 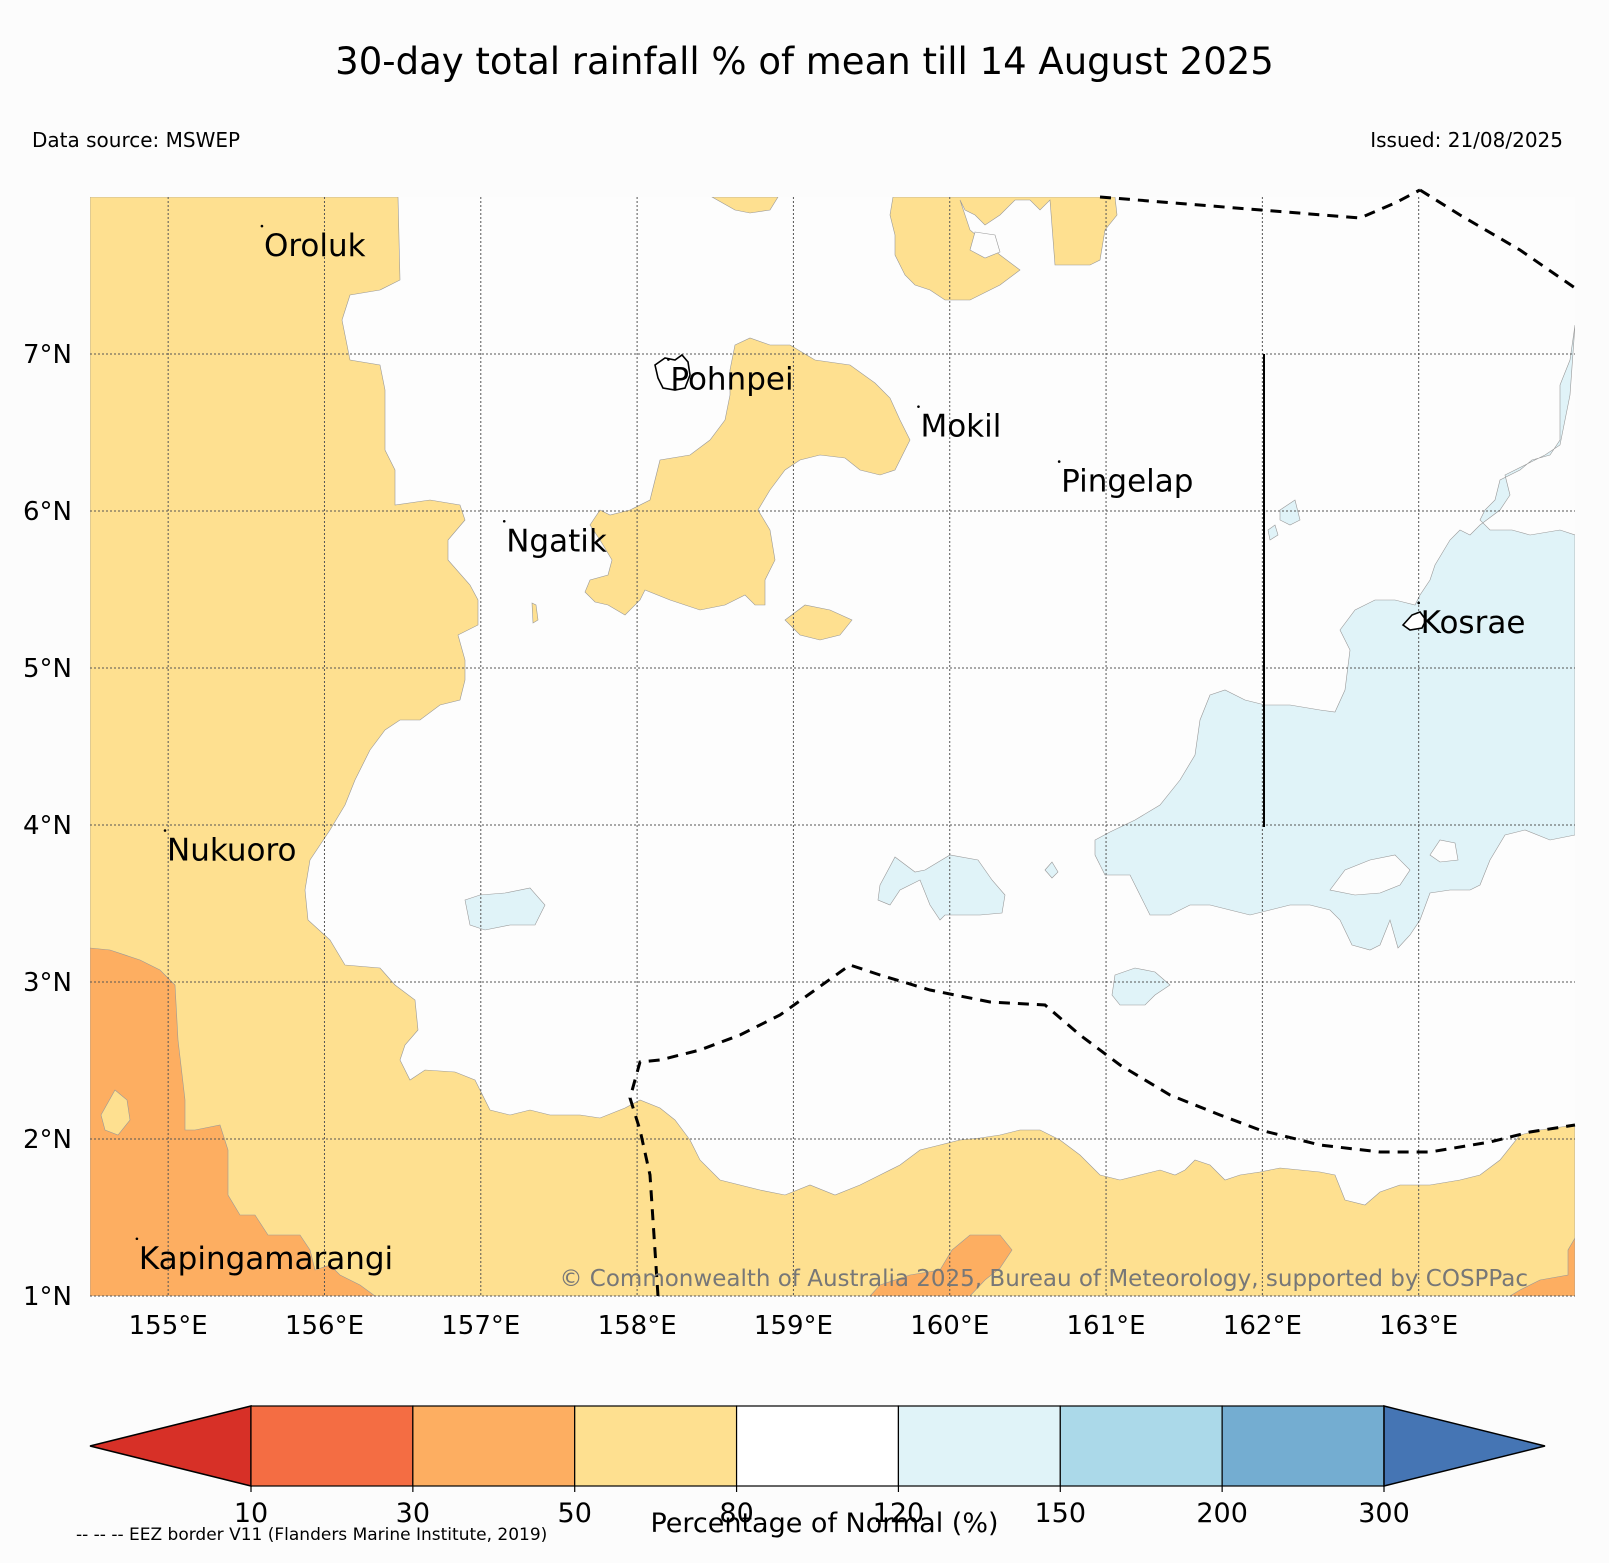 What do you see at coordinates (637, 1326) in the screenshot?
I see `lon-tick-label: 158°E` at bounding box center [637, 1326].